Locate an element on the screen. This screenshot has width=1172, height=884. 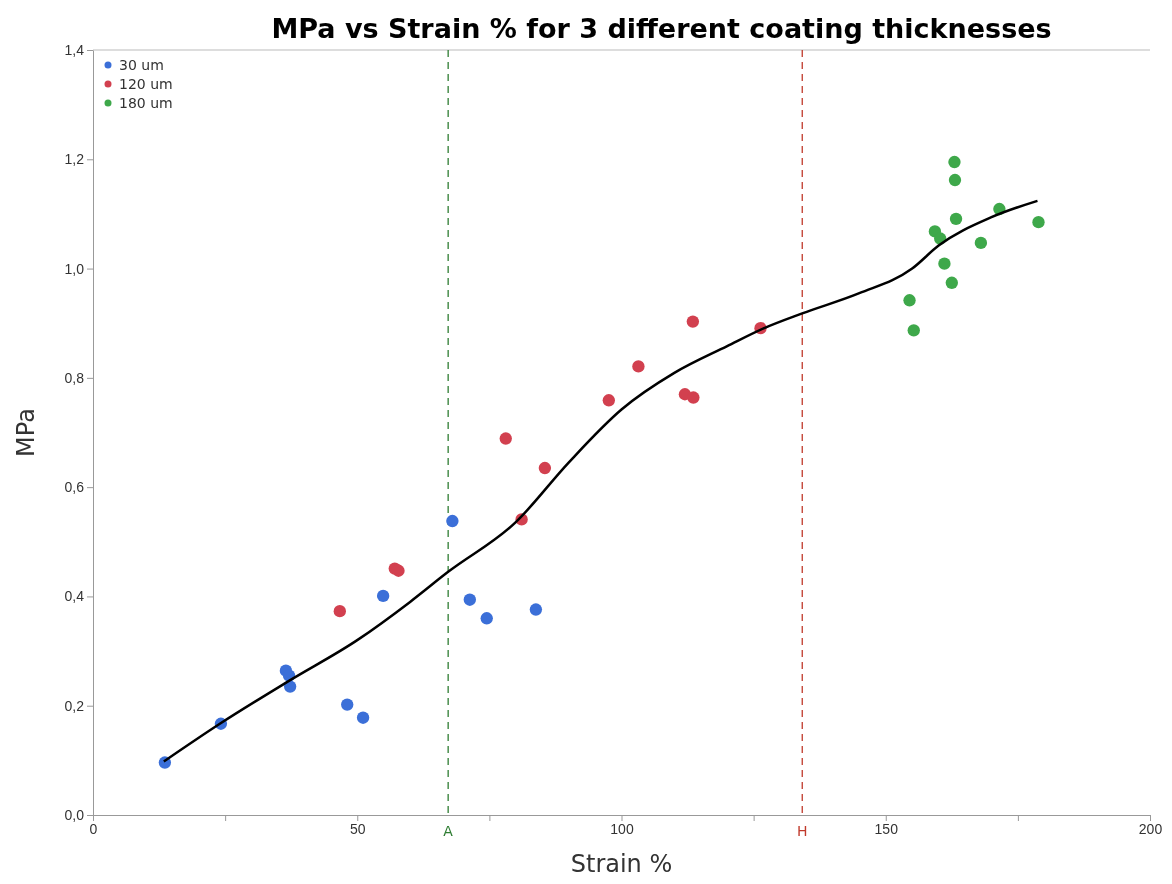
y-tick-label: 0,2 is located at coordinates (74, 705).